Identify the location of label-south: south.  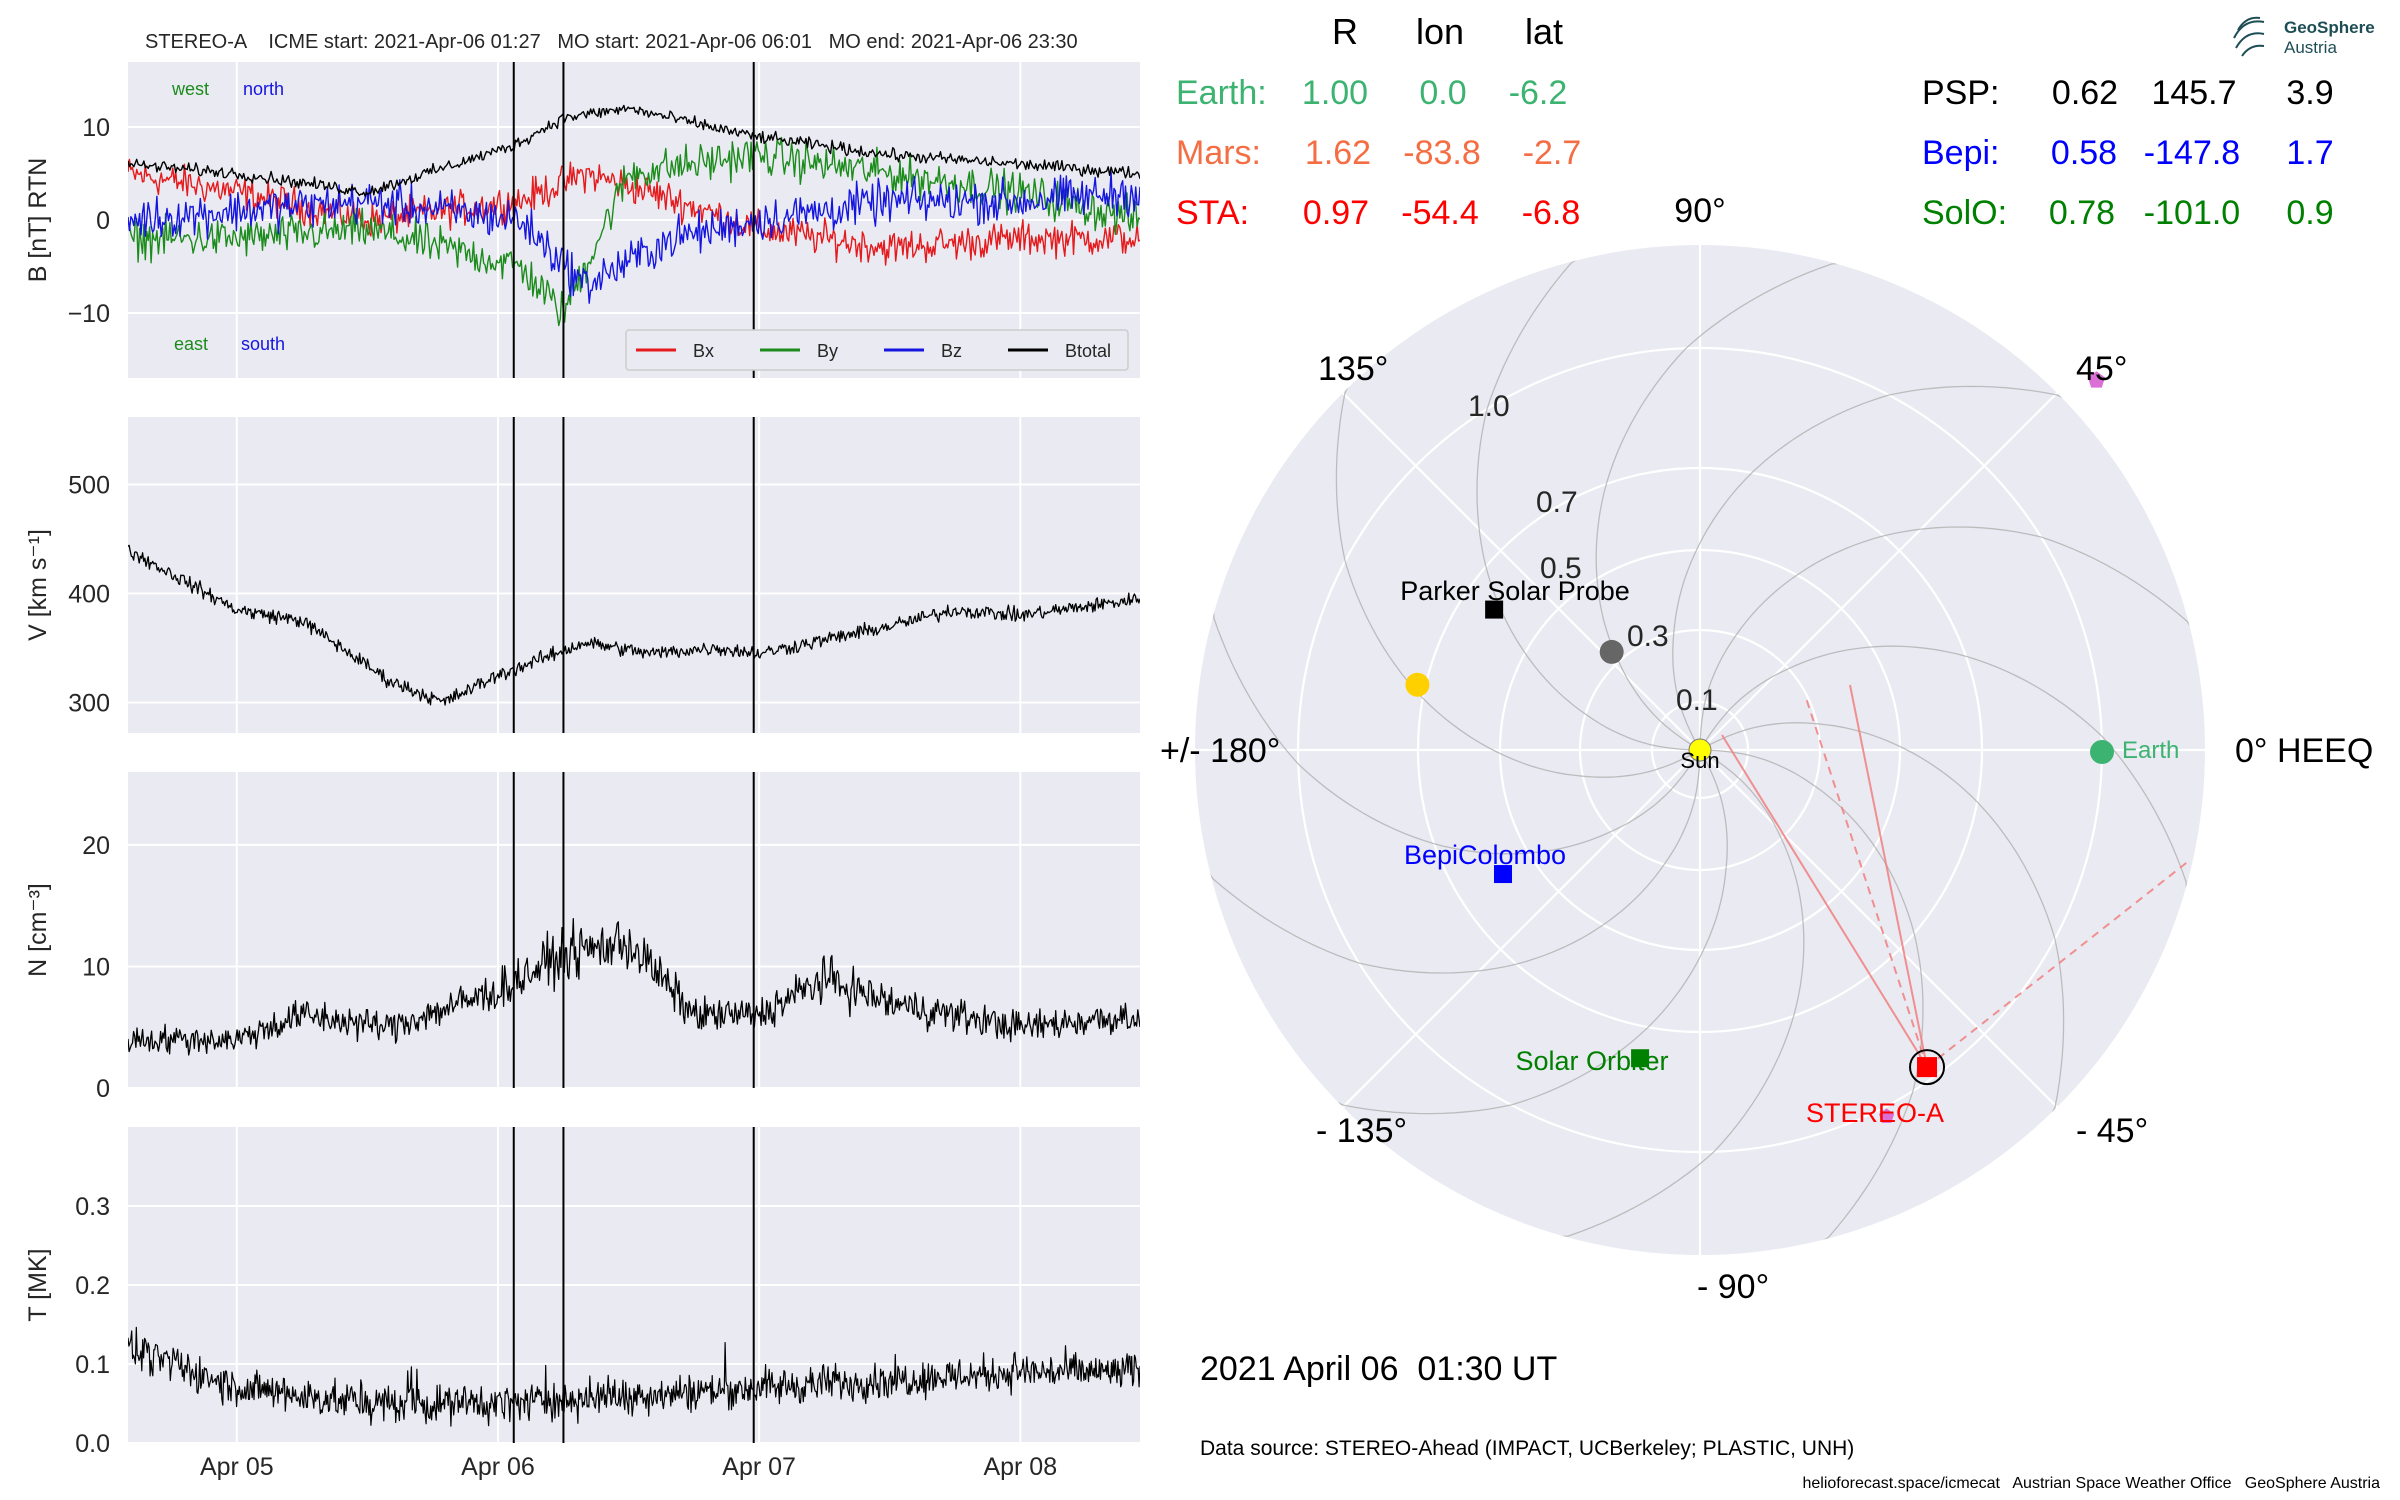
(263, 344).